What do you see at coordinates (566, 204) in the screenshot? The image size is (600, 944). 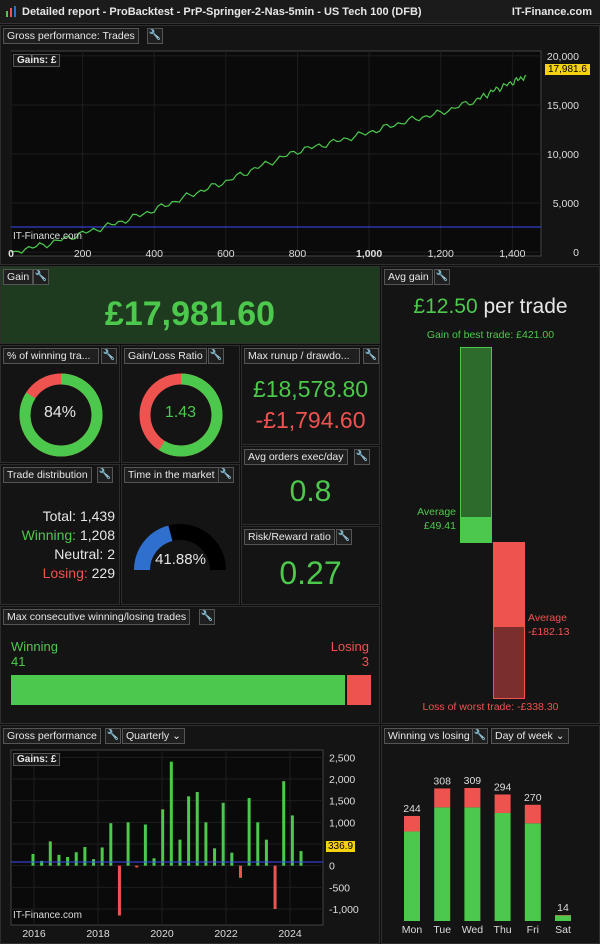 I see `y-tick-label: 5,000` at bounding box center [566, 204].